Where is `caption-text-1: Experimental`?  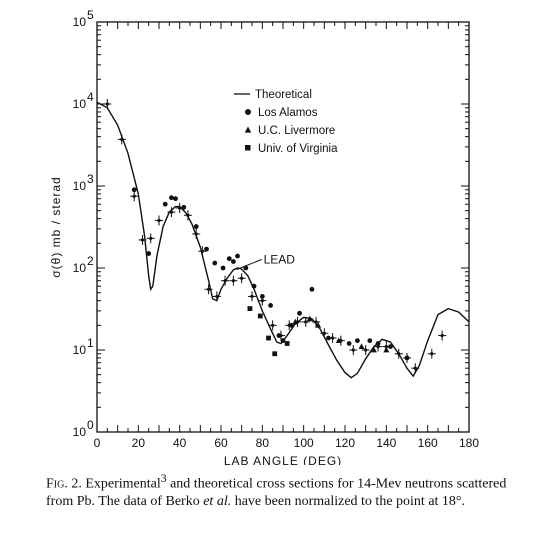 caption-text-1: Experimental is located at coordinates (121, 484).